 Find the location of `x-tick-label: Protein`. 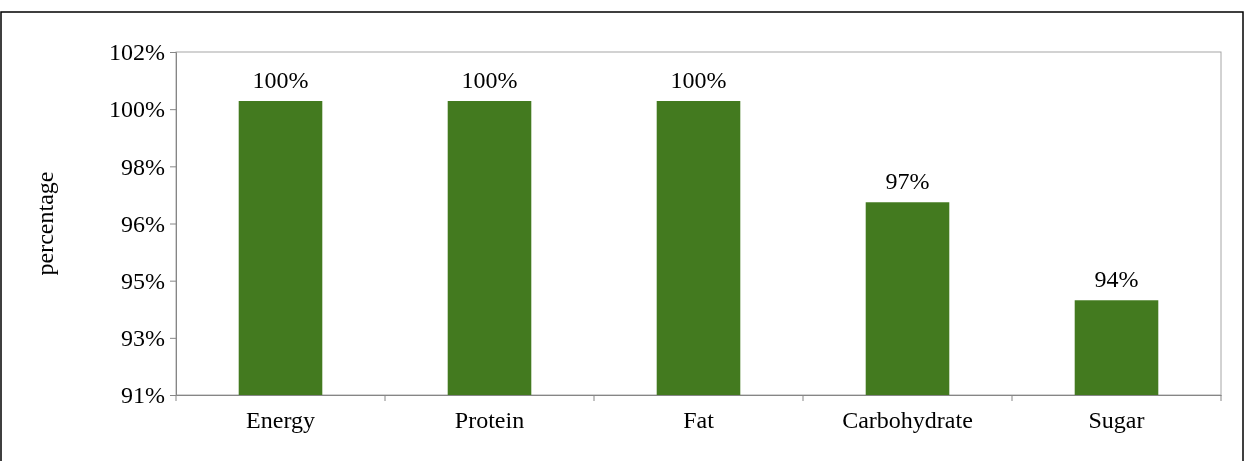

x-tick-label: Protein is located at coordinates (489, 420).